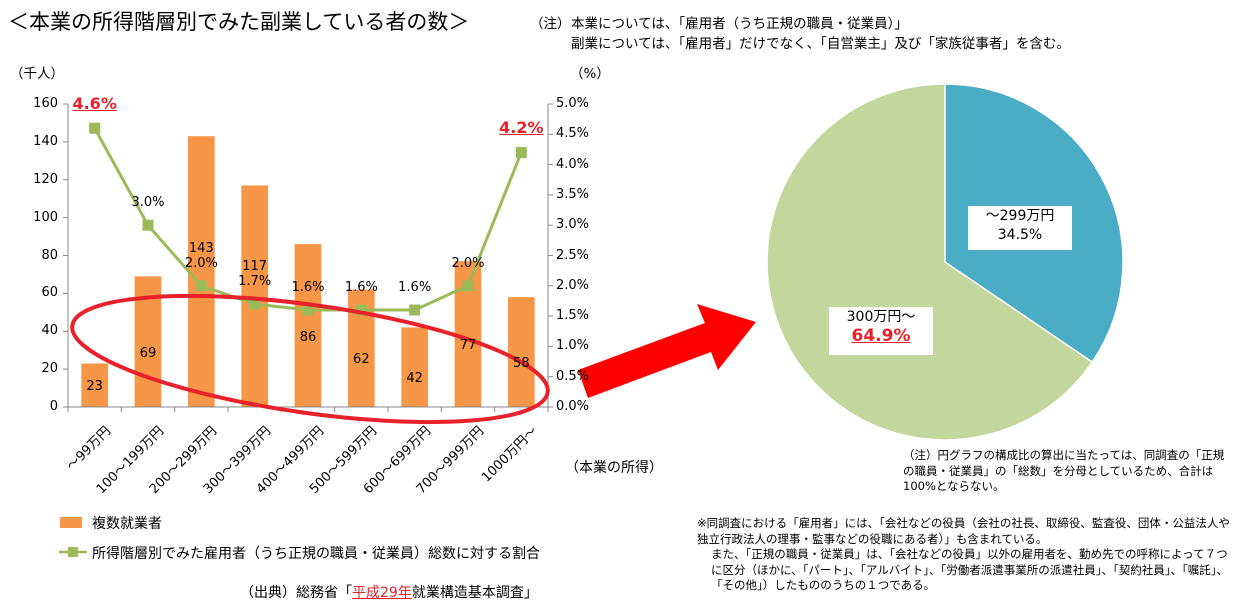 This screenshot has height=607, width=1242. I want to click on header-note-line2: 副業については、「雇用者」だけでなく、「自営業主」及び「家族従事者」を含む。, so click(820, 44).